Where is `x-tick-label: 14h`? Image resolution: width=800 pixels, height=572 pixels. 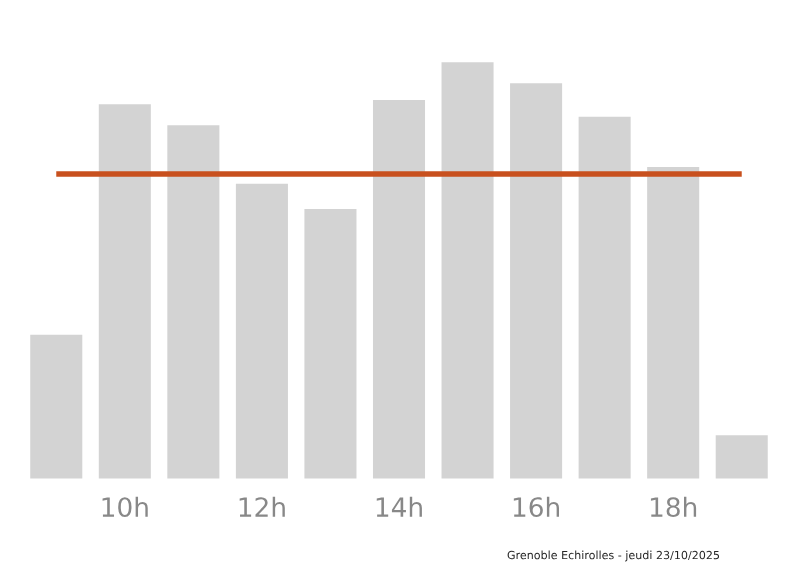 x-tick-label: 14h is located at coordinates (399, 506).